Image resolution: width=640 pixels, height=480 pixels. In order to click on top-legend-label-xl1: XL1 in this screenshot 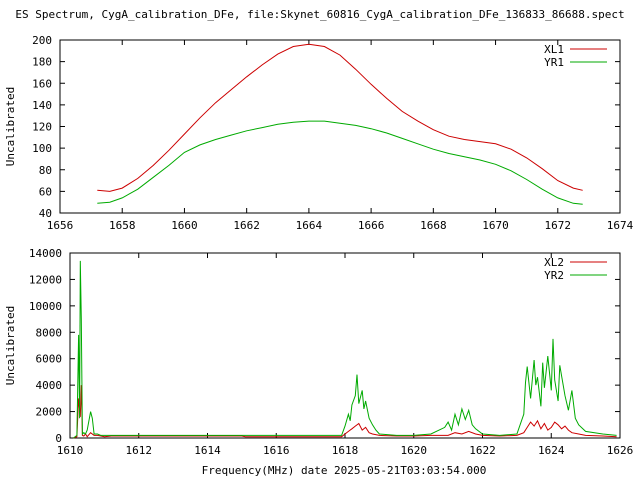, I will do `click(554, 49)`.